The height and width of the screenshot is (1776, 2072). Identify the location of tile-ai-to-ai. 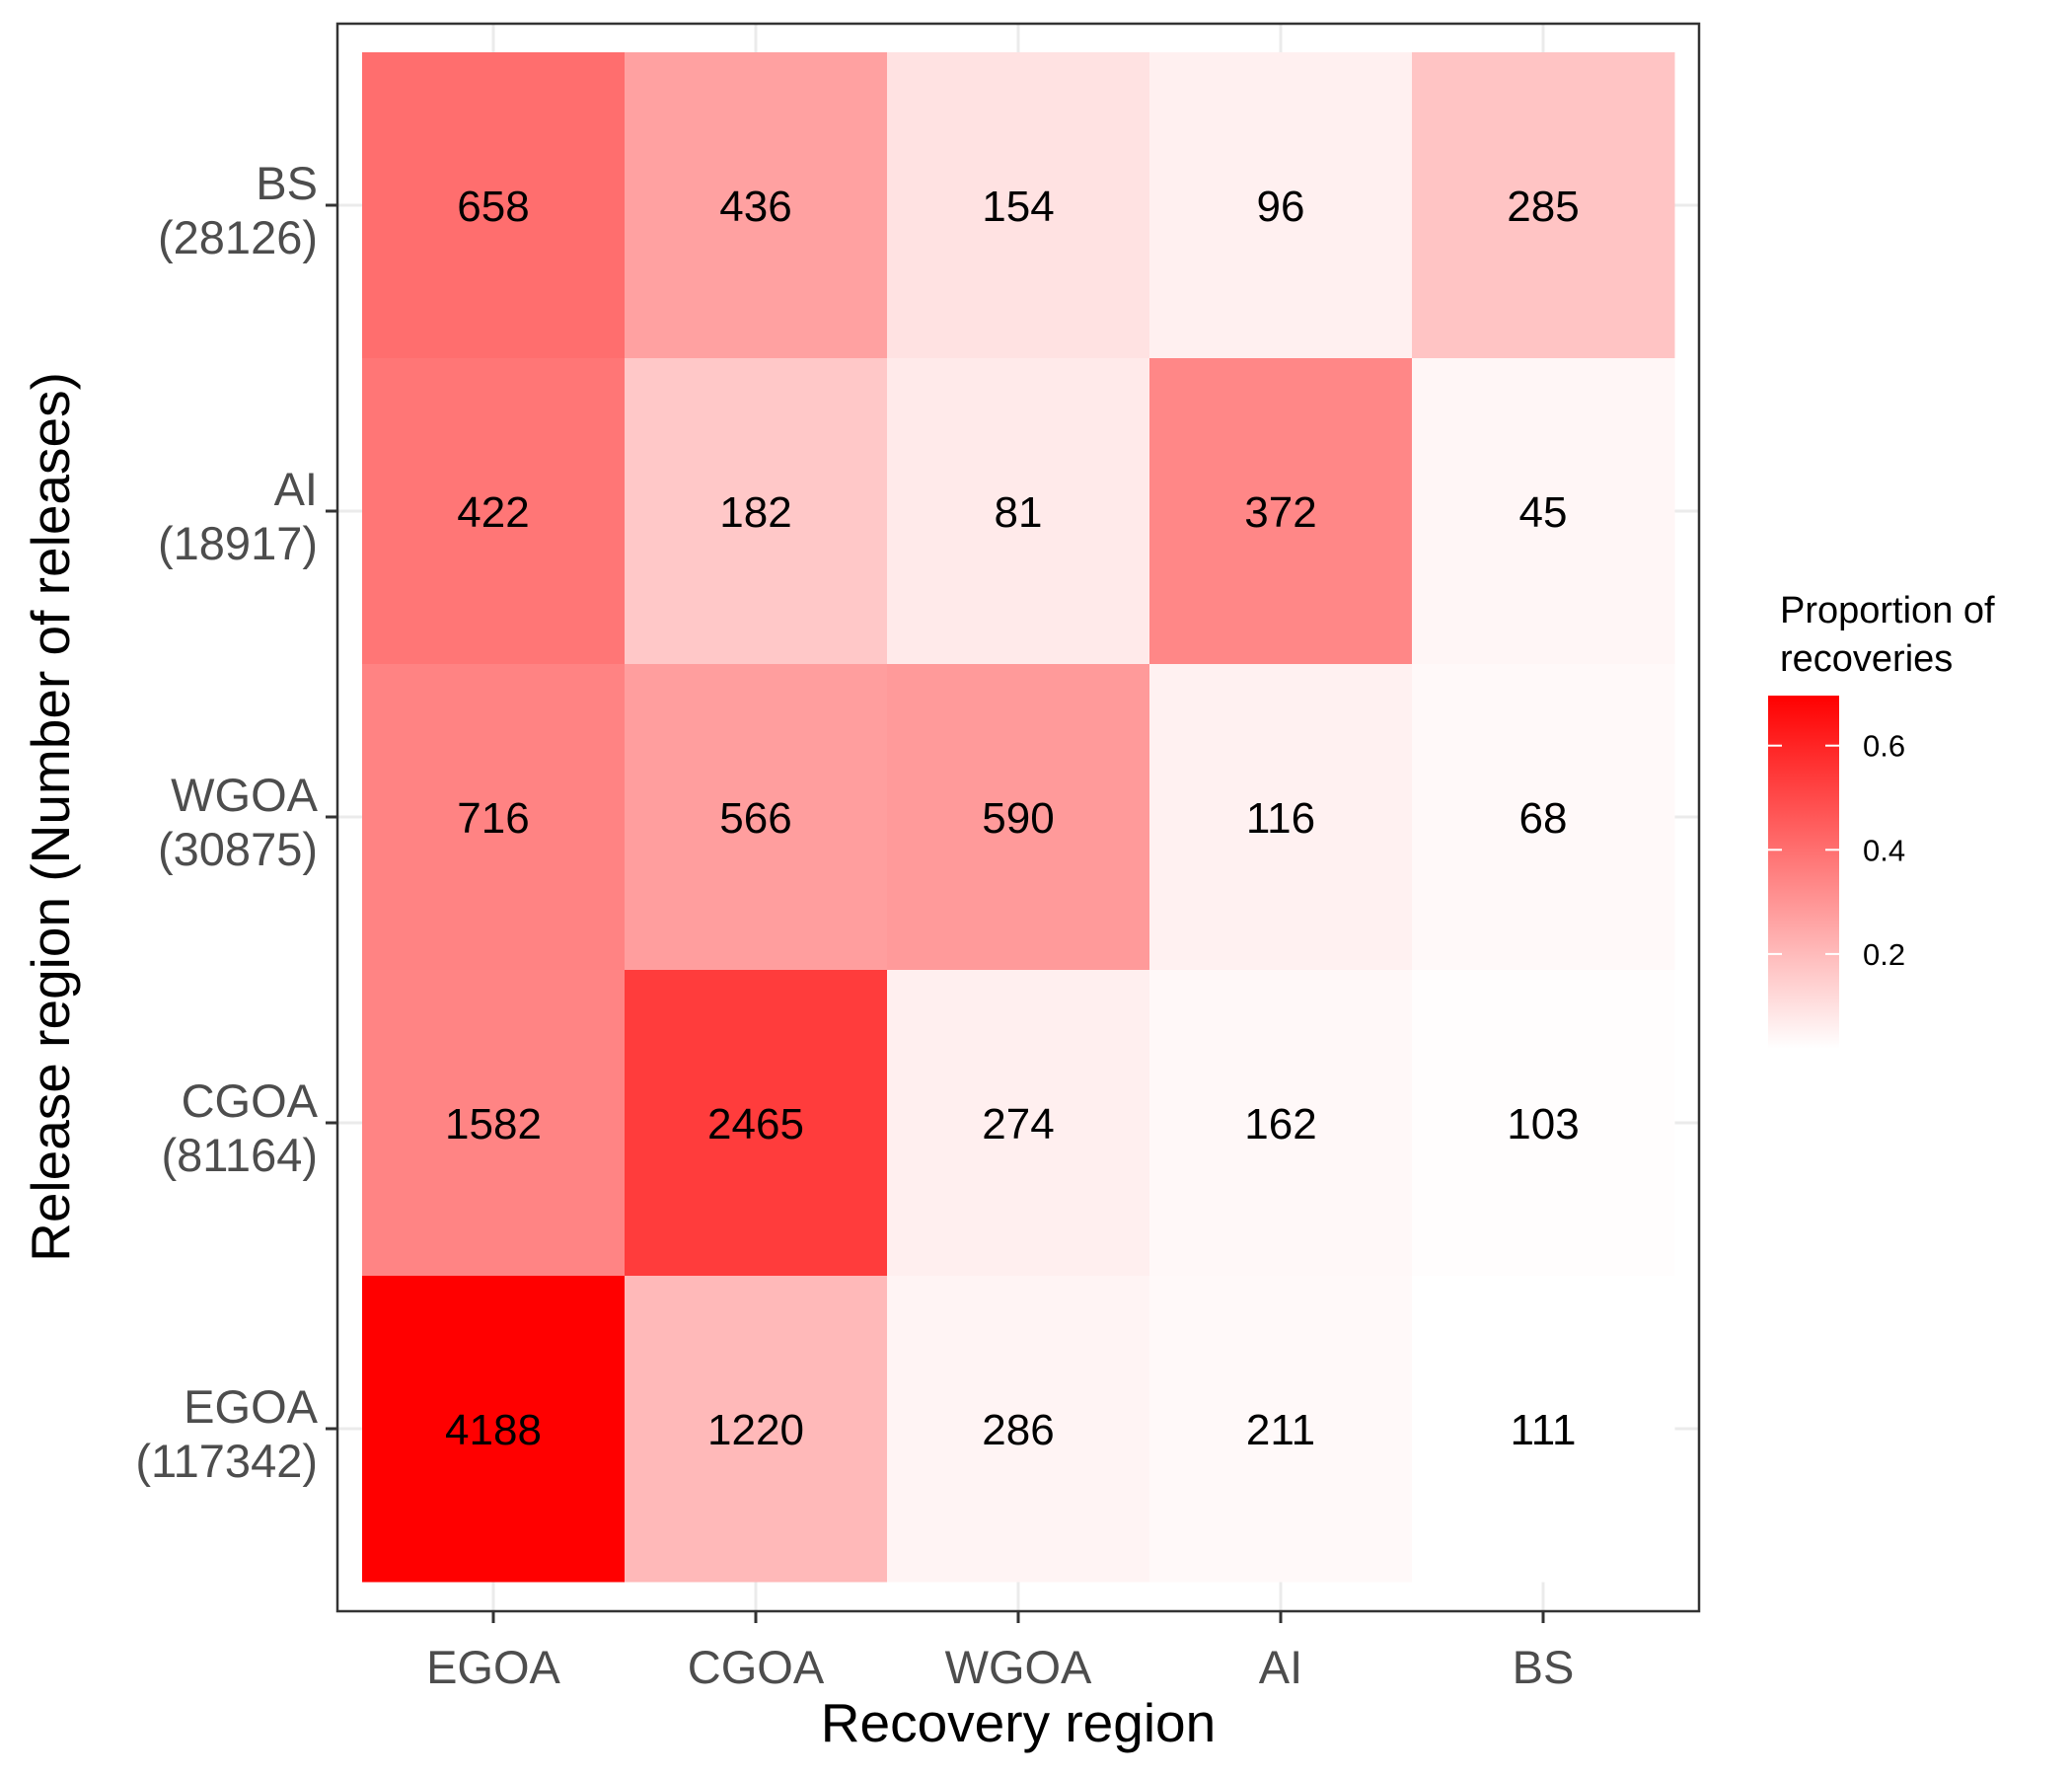
(1281, 512).